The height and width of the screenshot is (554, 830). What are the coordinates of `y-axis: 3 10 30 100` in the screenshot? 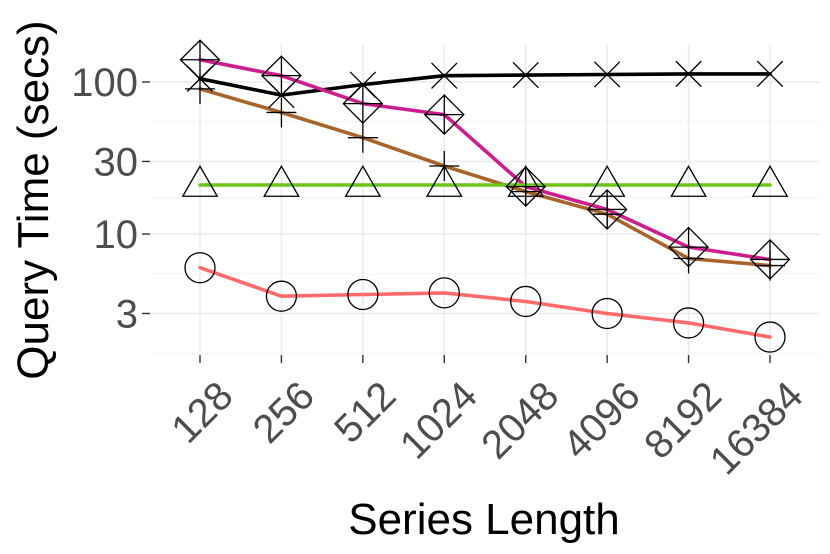 It's located at (110, 198).